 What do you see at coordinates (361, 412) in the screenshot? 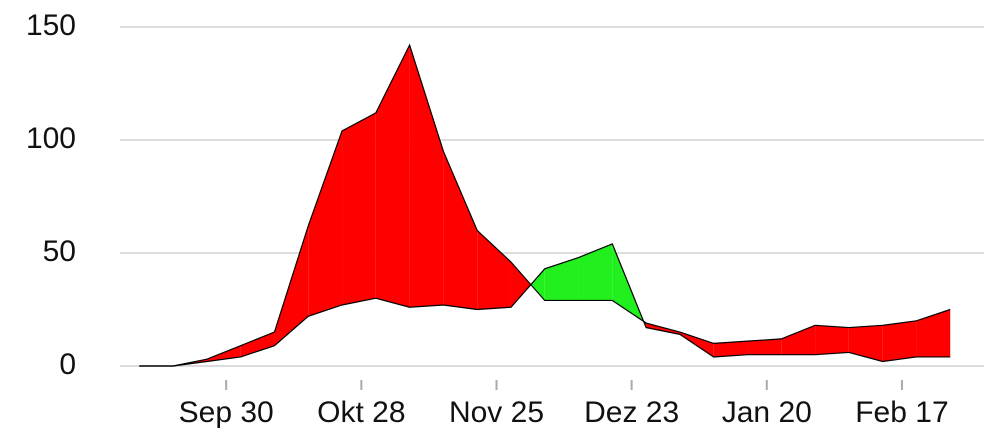
I see `x-tick-label: Okt 28` at bounding box center [361, 412].